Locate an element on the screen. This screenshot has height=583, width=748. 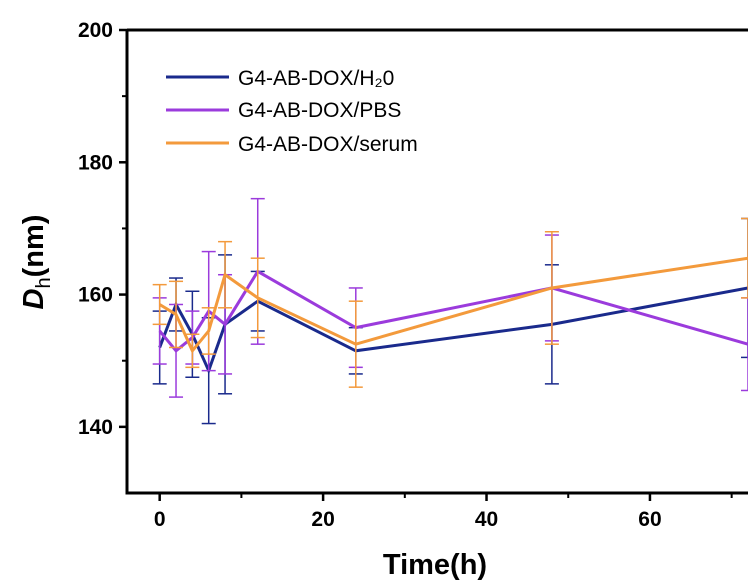
legend-label-pbs: G4-AB-DOX/PBS is located at coordinates (319, 110).